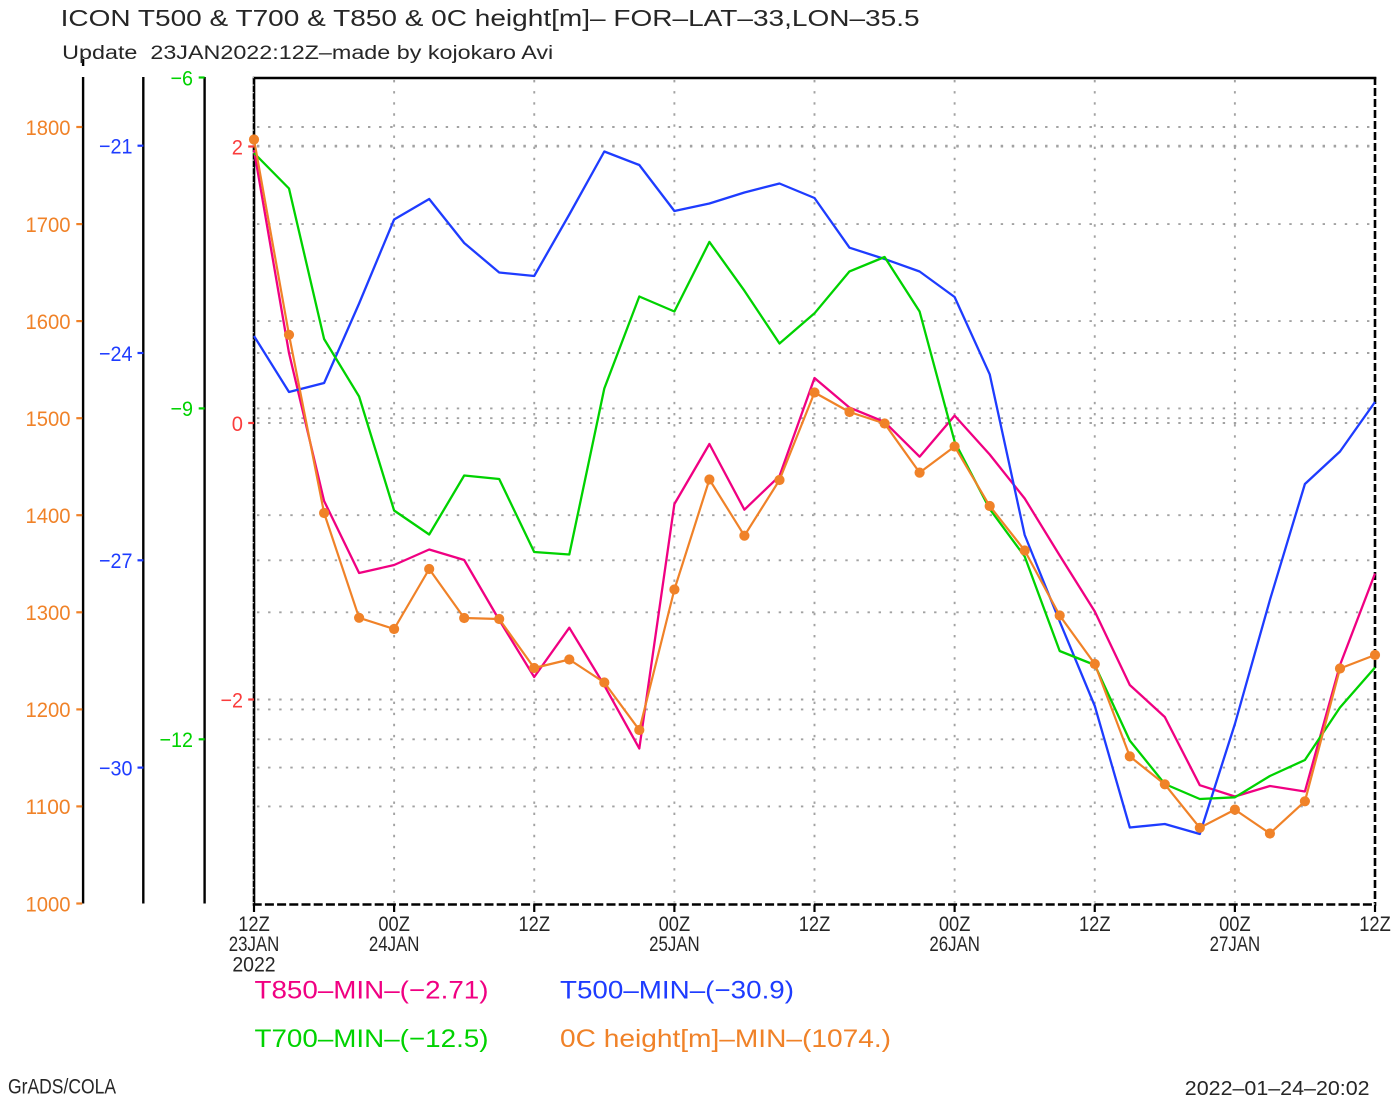  I want to click on svg-text: −21, so click(116, 147).